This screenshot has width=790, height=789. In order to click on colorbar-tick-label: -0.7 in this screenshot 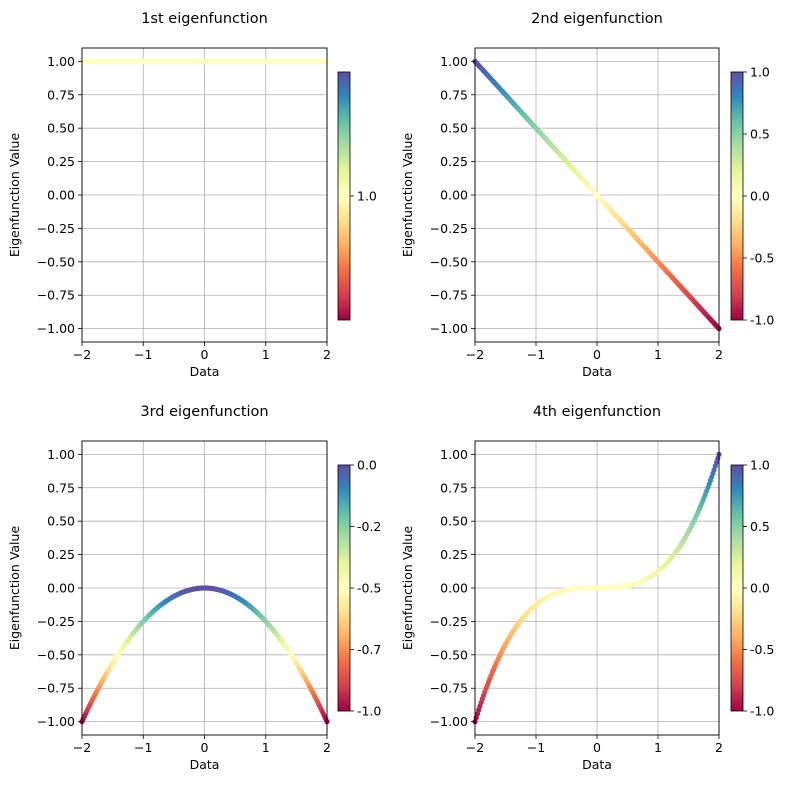, I will do `click(369, 649)`.